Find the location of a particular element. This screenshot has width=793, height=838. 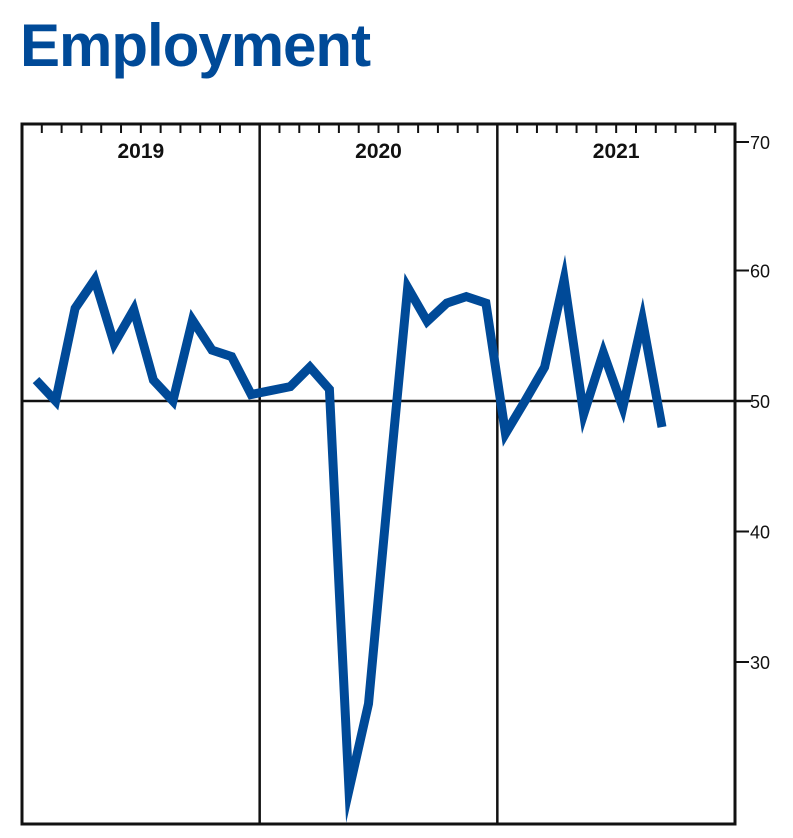

y-tick-label: 60 is located at coordinates (760, 272).